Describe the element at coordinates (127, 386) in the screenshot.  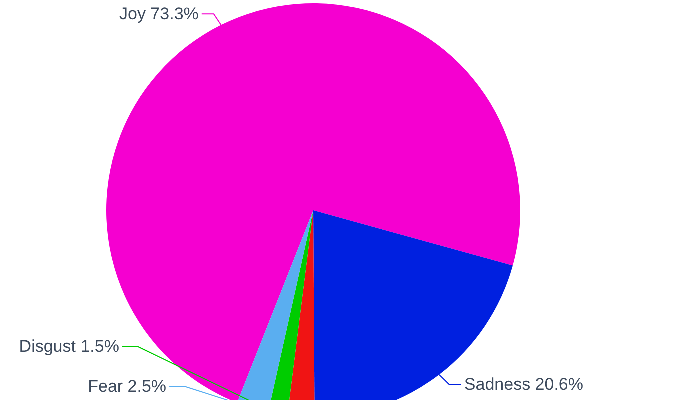
I see `slice-label: Fear 2.5%` at that location.